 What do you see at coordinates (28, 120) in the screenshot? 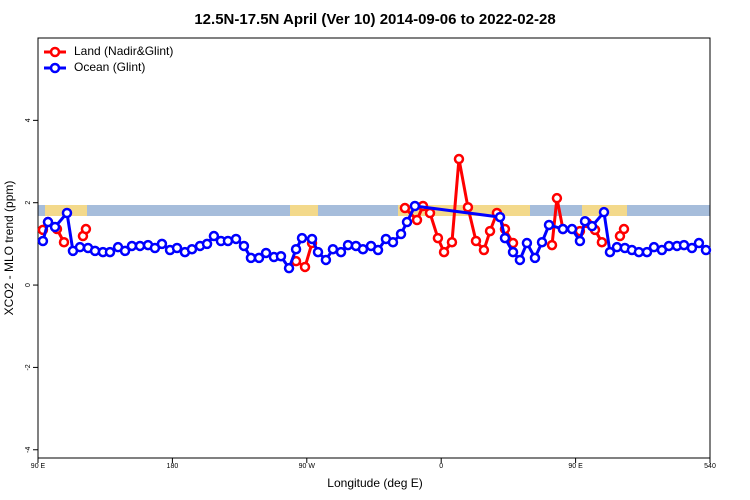
I see `y-tick-label: 4` at bounding box center [28, 120].